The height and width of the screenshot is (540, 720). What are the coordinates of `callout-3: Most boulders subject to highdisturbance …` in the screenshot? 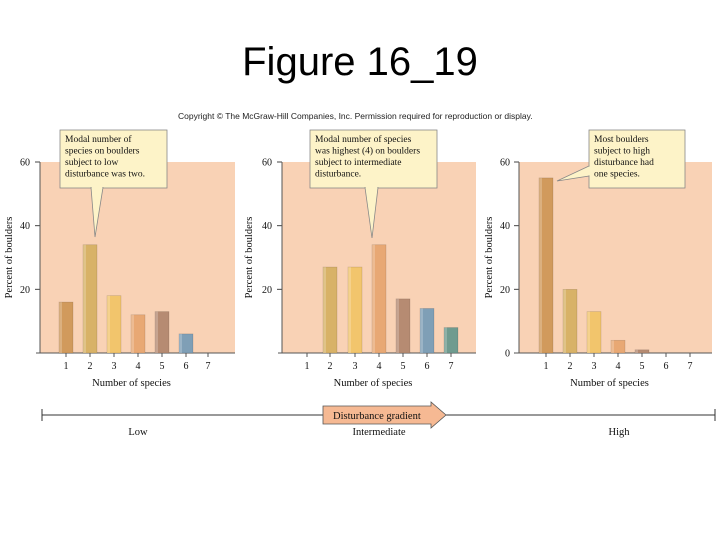 It's located at (621, 159).